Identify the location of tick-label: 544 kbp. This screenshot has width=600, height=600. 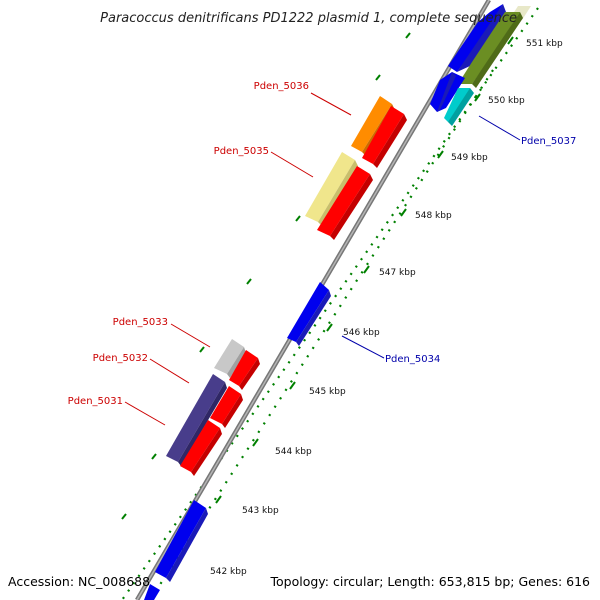
(293, 452).